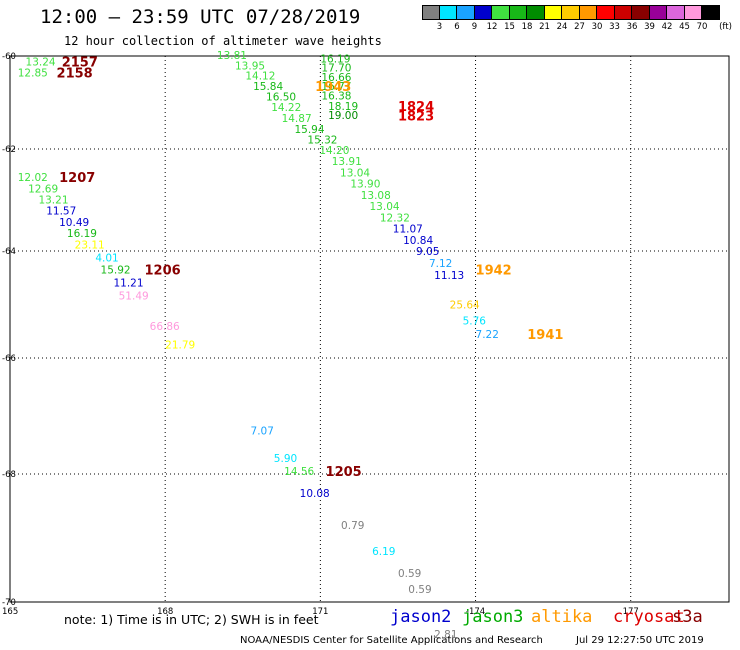  Describe the element at coordinates (74, 223) in the screenshot. I see `wave-height-label: 10.49` at that location.